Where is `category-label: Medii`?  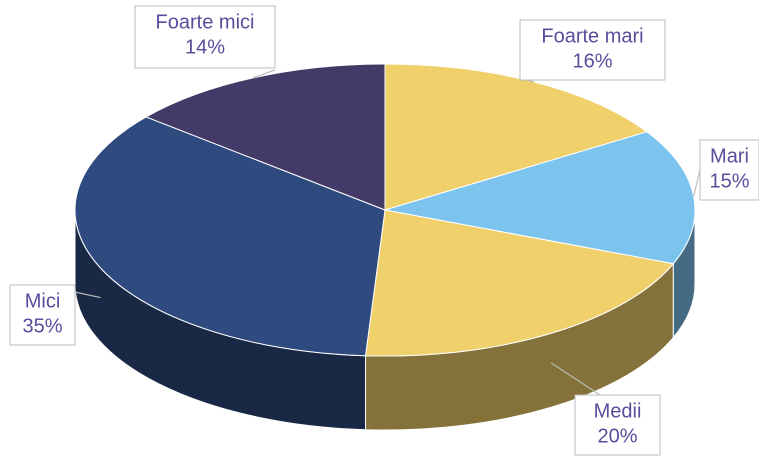 category-label: Medii is located at coordinates (618, 411).